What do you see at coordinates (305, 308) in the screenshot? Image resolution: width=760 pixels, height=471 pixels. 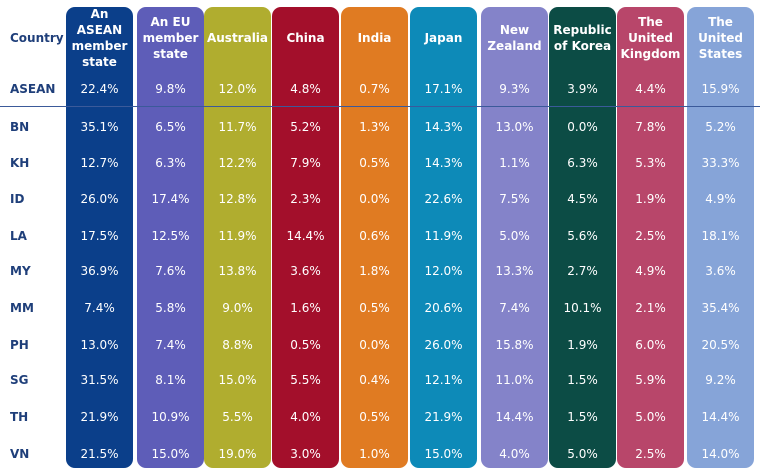 I see `table-cell: 1.6%` at bounding box center [305, 308].